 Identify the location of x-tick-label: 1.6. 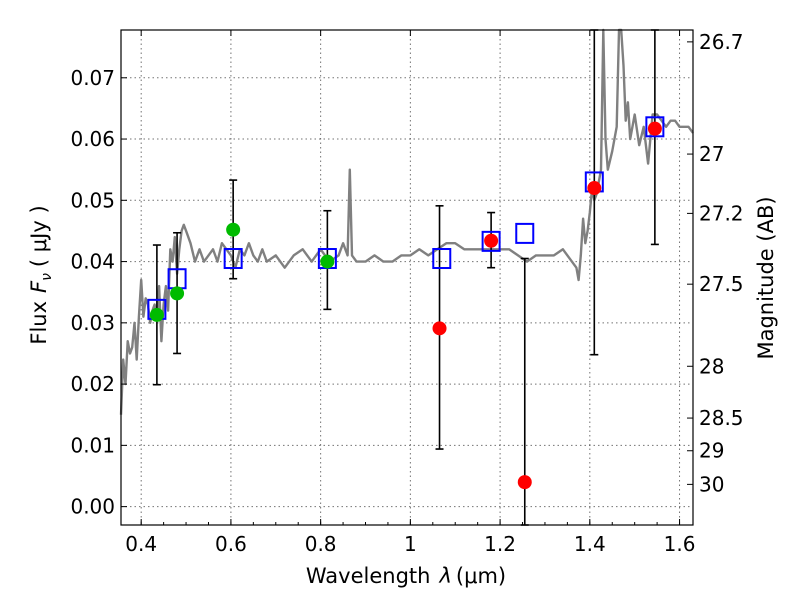
(680, 544).